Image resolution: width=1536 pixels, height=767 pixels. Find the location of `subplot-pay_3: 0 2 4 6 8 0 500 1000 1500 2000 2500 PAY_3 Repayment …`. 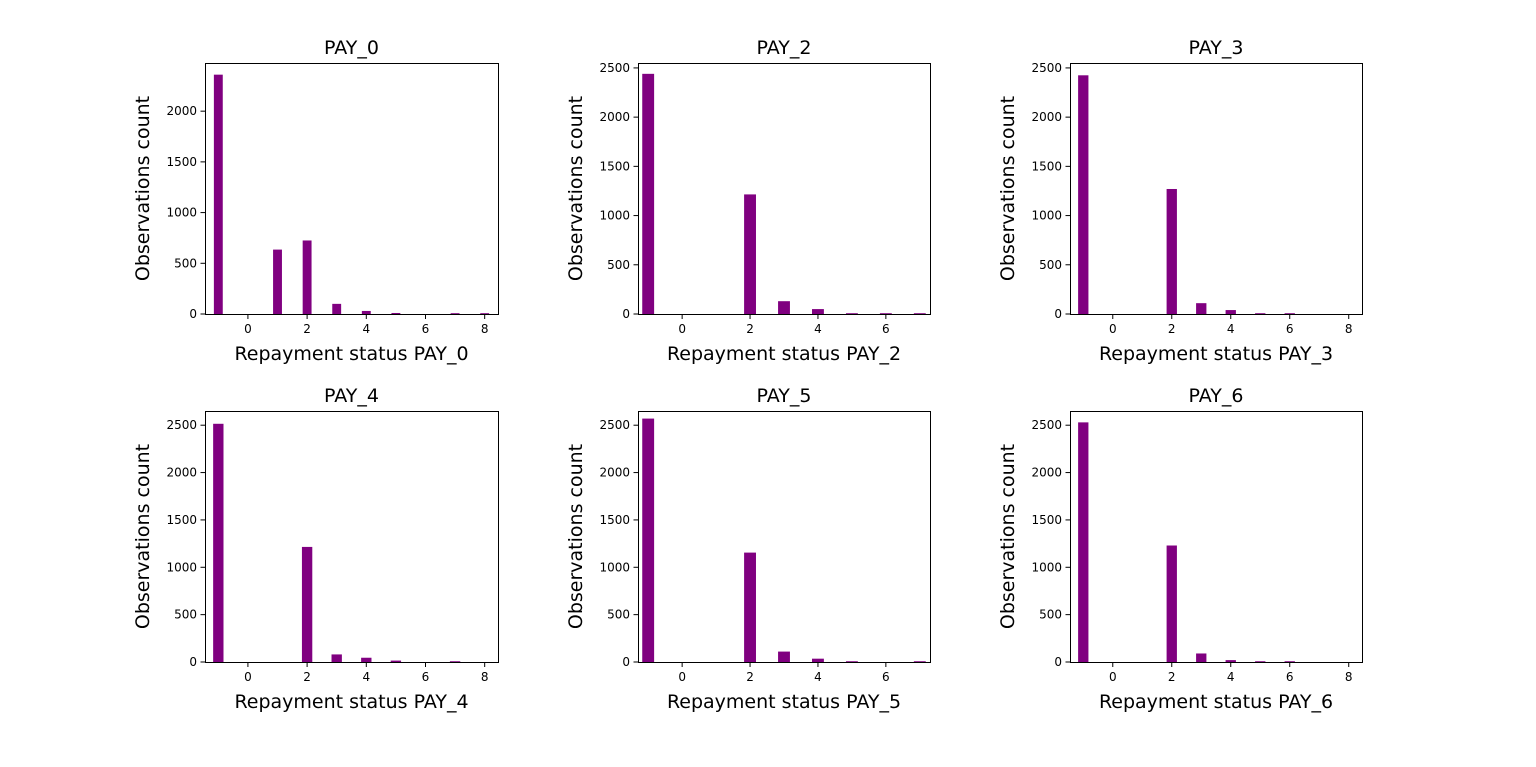

subplot-pay_3: 0 2 4 6 8 0 500 1000 1500 2000 2500 PAY_3 Repayment … is located at coordinates (1180, 201).